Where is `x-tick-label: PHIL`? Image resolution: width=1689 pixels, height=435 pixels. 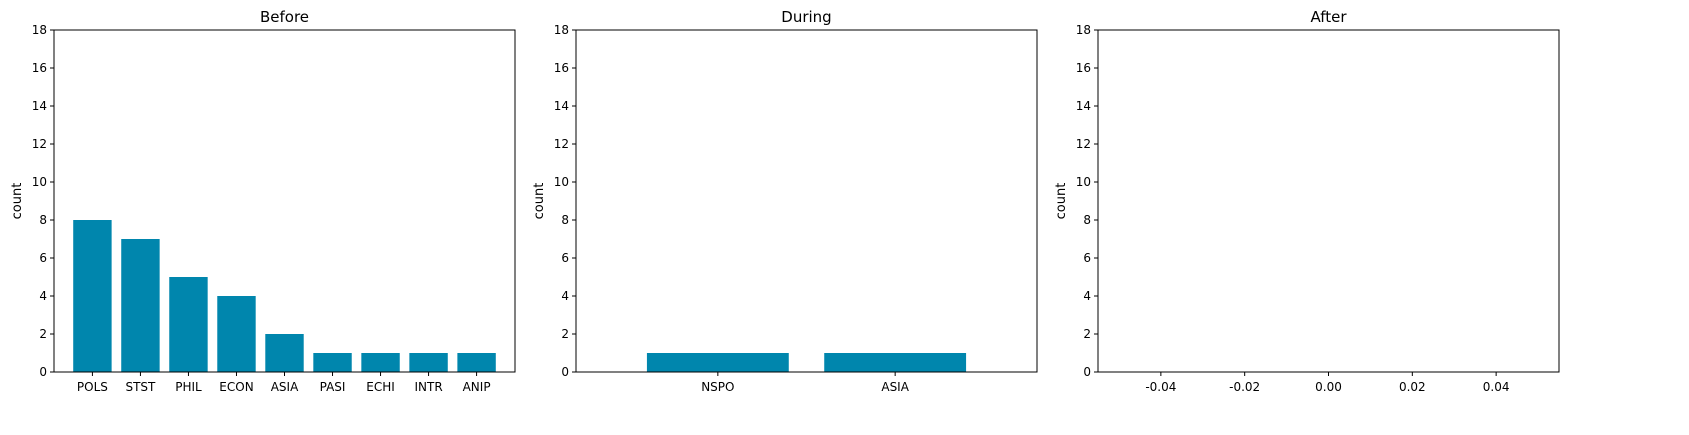
x-tick-label: PHIL is located at coordinates (188, 387).